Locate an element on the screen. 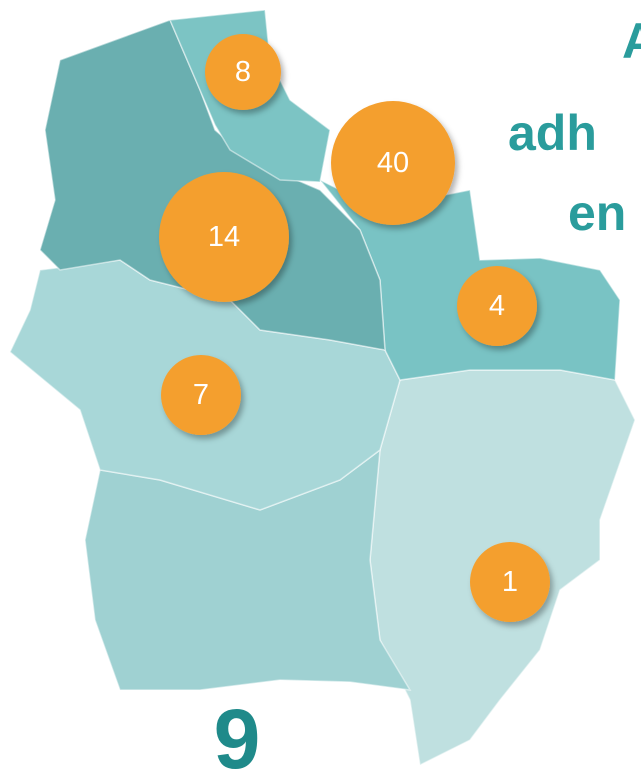  marker-label: 8 is located at coordinates (243, 72).